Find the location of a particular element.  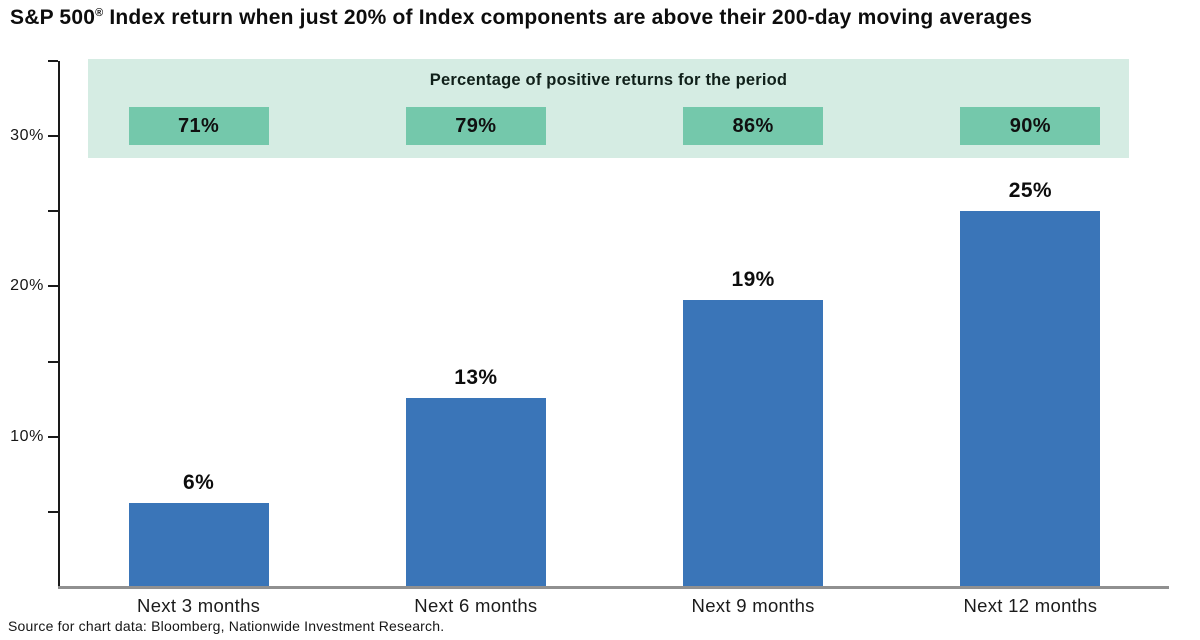

bar-next-6-months is located at coordinates (475, 492).